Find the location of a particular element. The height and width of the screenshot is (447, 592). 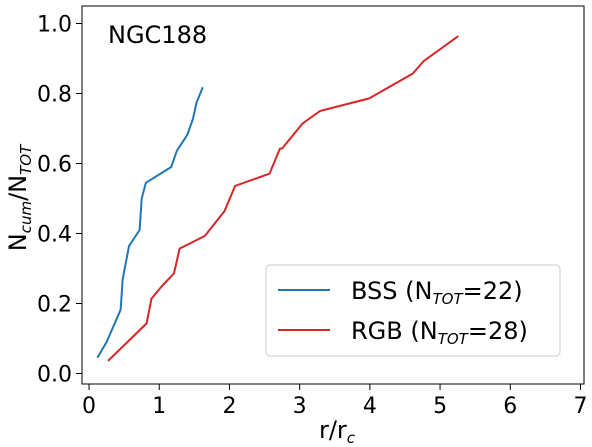

x-tick-label: 0 is located at coordinates (89, 406).